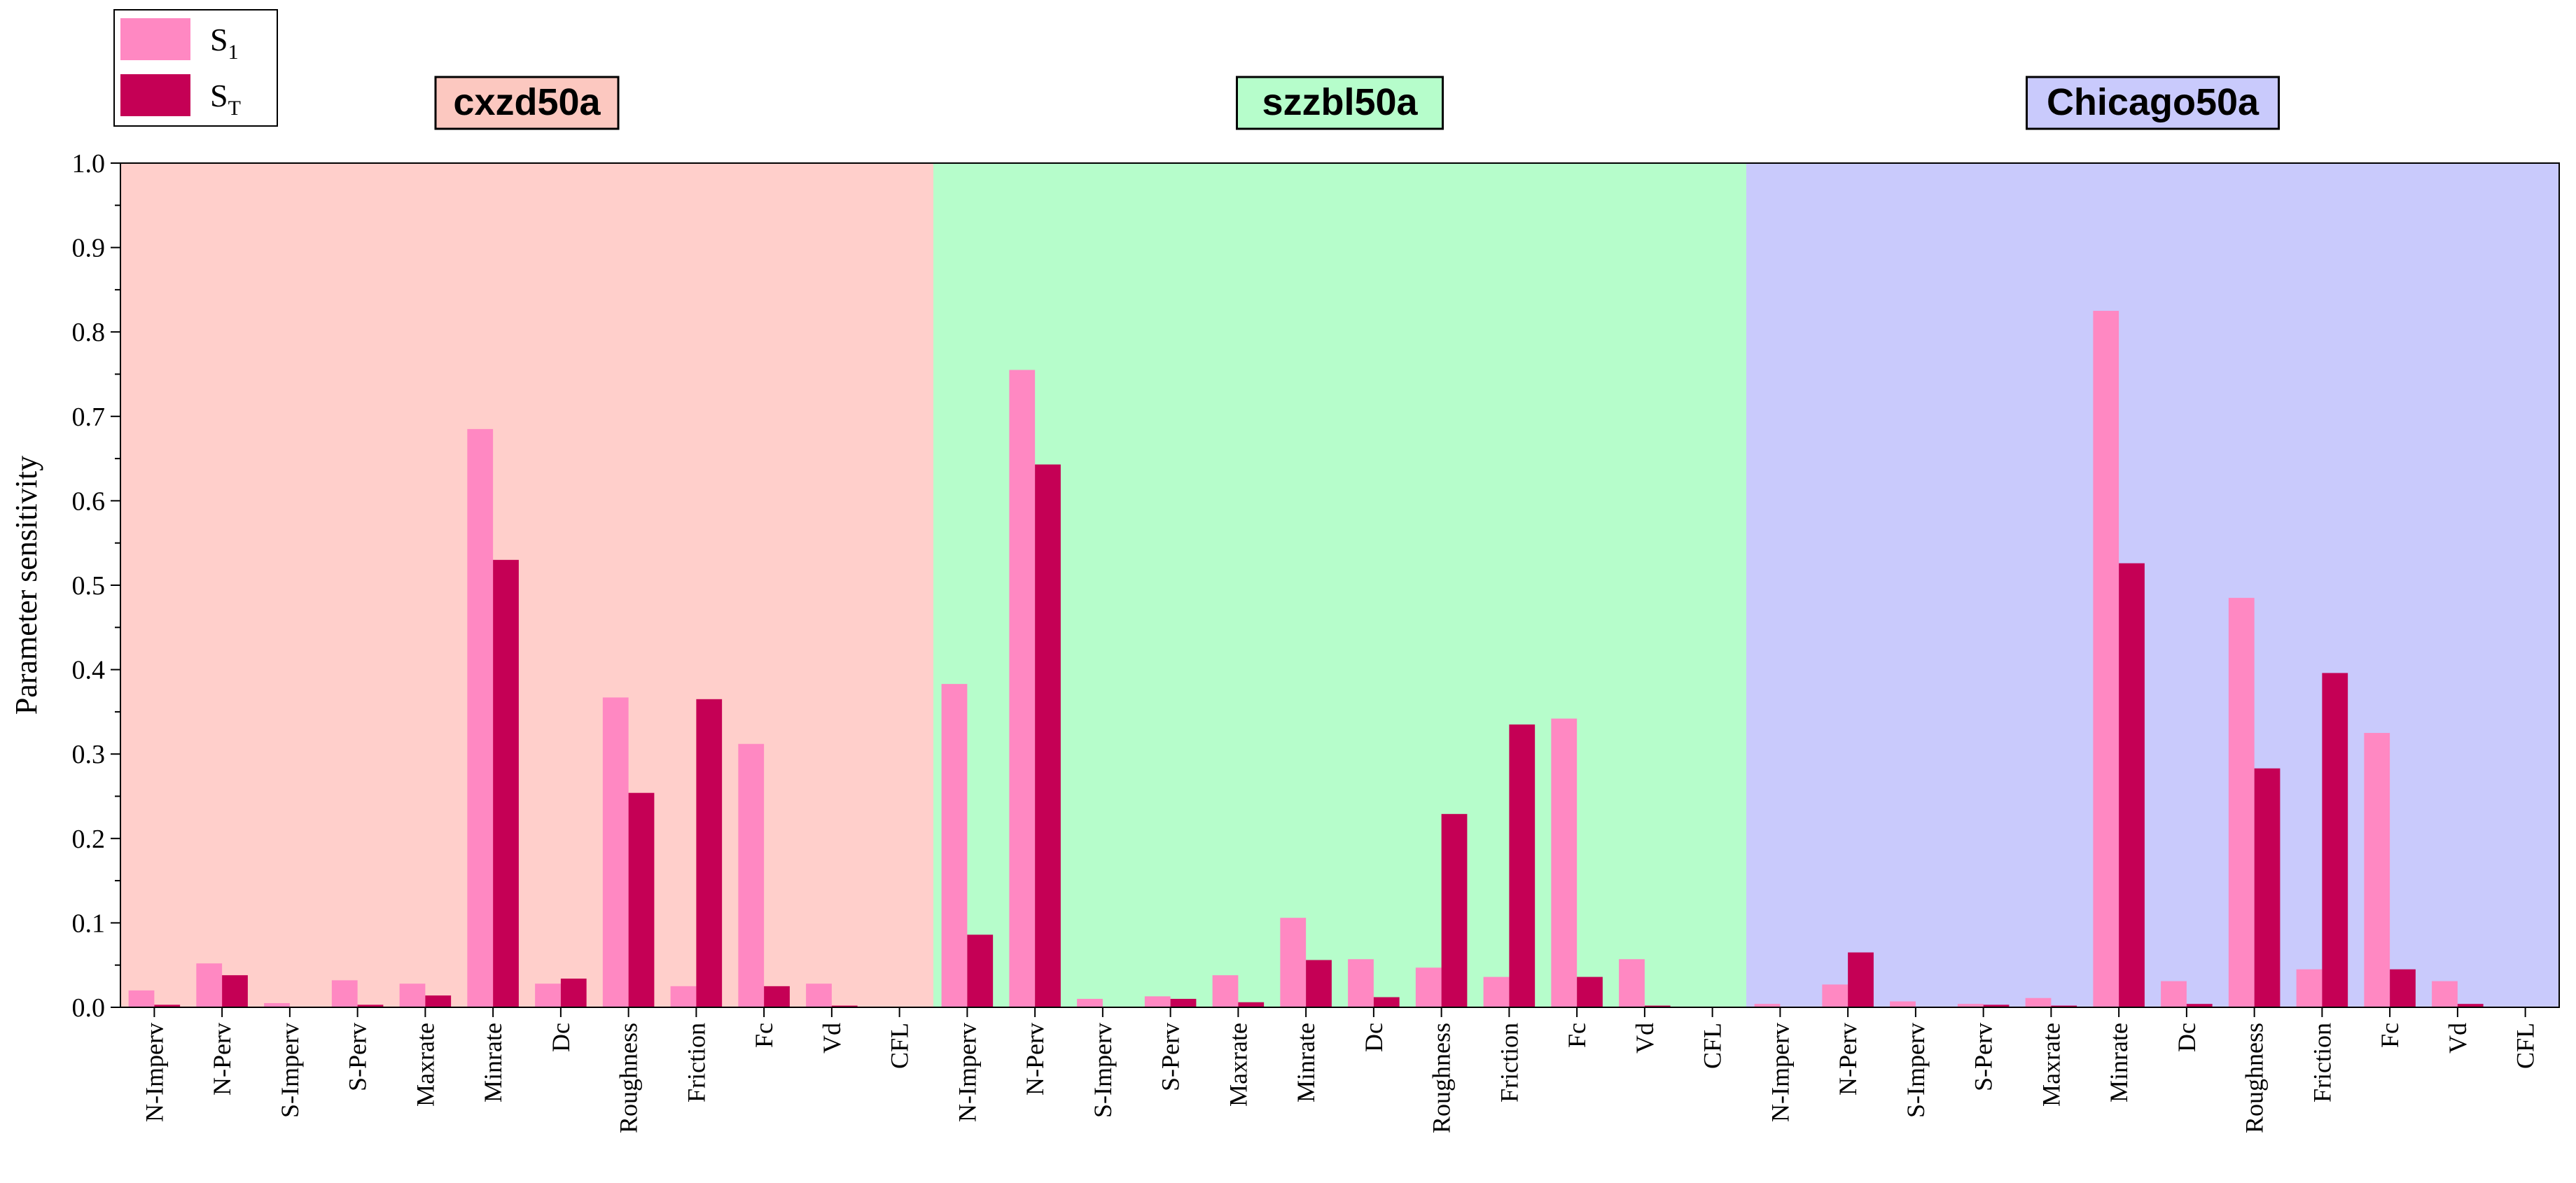 The width and height of the screenshot is (2576, 1183). What do you see at coordinates (225, 99) in the screenshot?
I see `legend-label: ST` at bounding box center [225, 99].